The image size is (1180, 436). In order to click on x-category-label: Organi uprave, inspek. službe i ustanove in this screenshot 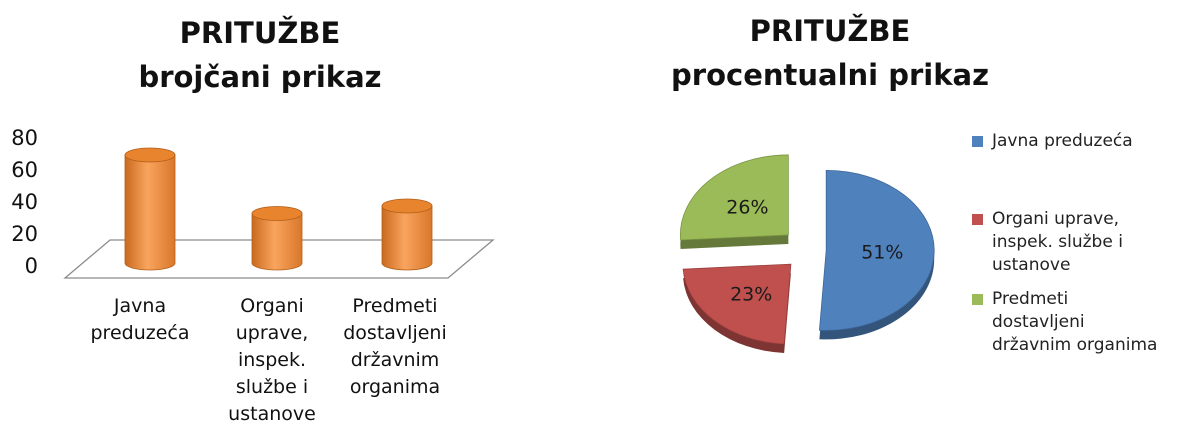, I will do `click(272, 360)`.